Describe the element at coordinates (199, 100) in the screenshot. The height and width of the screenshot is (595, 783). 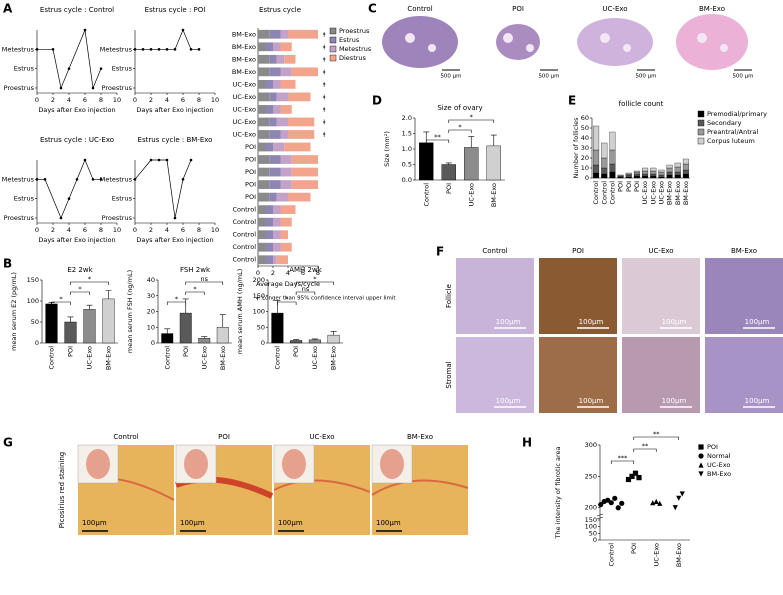
I see `x-tick-label: 8` at that location.